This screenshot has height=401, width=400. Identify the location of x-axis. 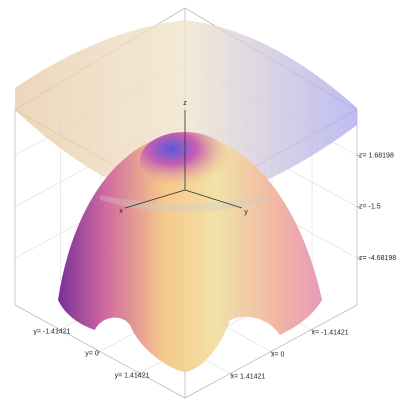
(155, 199).